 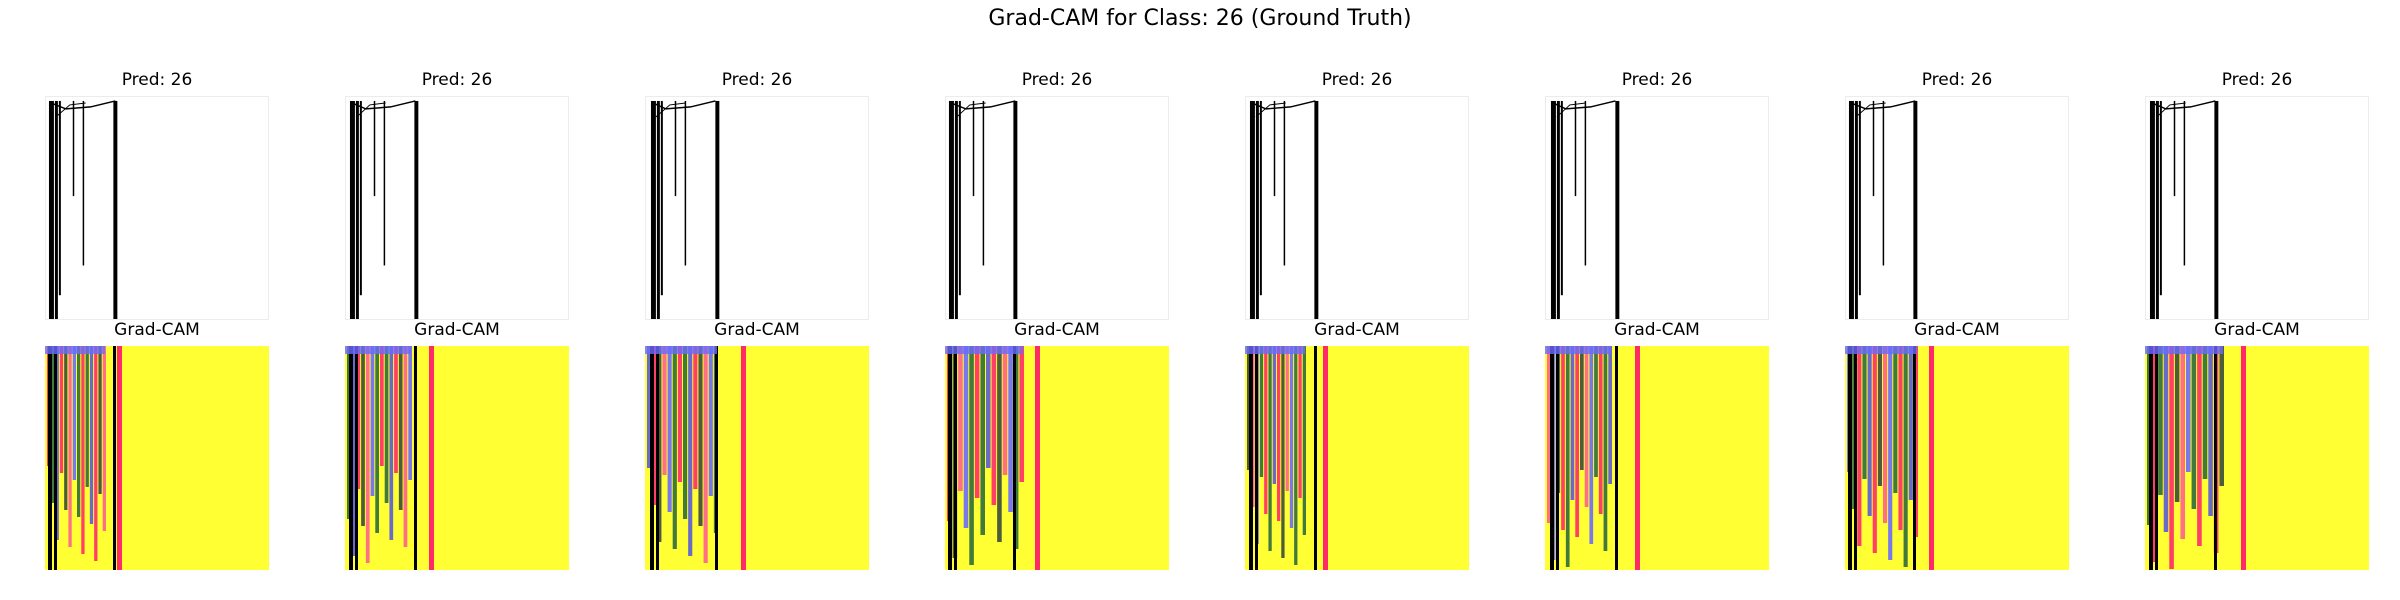 I want to click on figure-title: Grad-CAM for Class: 26 (Ground Truth), so click(x=1200, y=18).